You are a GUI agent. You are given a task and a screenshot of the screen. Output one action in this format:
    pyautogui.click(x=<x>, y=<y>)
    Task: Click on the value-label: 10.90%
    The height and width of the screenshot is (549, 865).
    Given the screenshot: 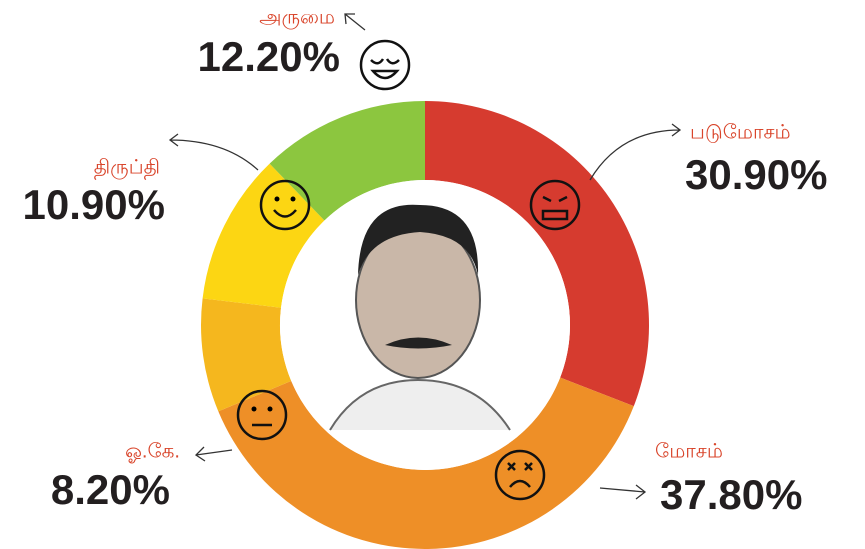 What is the action you would take?
    pyautogui.click(x=94, y=204)
    